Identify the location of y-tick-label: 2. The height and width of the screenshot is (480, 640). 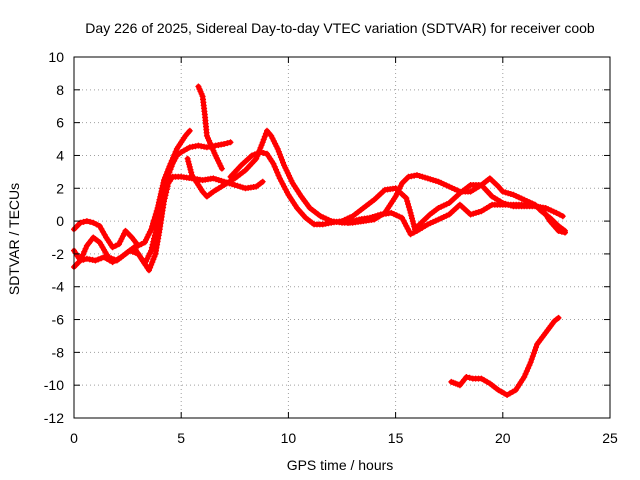
(60, 188).